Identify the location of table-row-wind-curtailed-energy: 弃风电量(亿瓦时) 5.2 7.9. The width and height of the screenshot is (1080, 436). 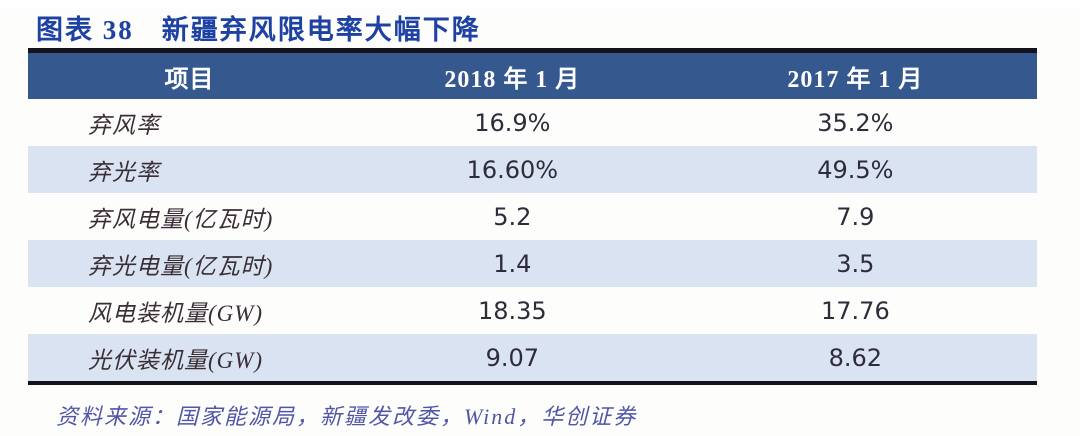
(532, 216).